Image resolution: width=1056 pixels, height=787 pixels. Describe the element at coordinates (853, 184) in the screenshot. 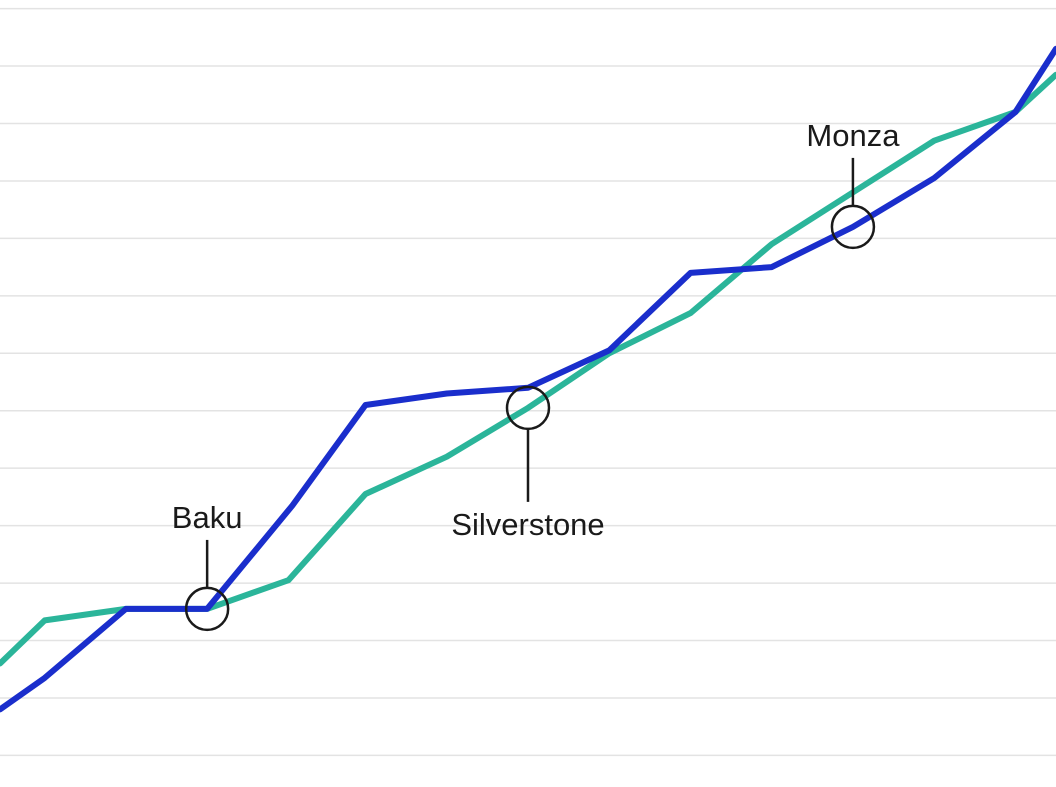

I see `annotation-monza: Monza` at that location.